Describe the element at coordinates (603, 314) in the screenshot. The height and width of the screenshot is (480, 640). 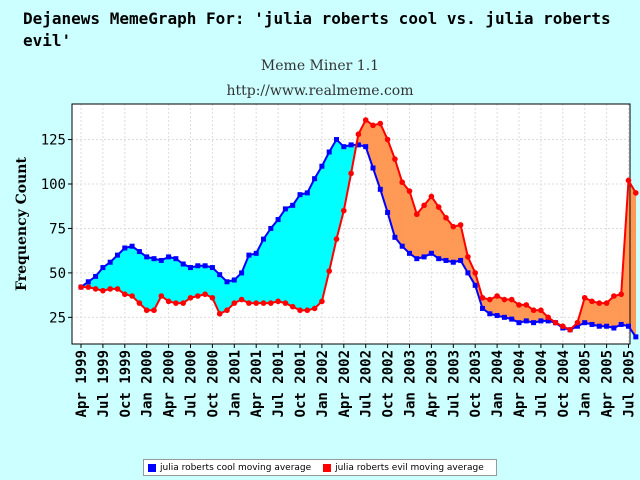
I see `fill-evil-region` at that location.